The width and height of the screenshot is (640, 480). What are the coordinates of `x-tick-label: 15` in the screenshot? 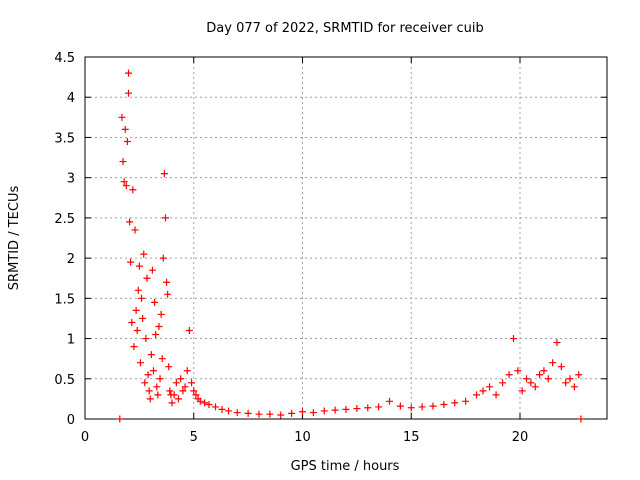 It's located at (411, 437).